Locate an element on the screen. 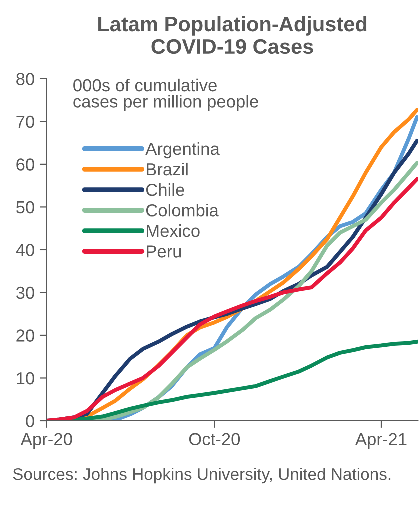 This screenshot has width=419, height=506. source-note: Sources: Johns Hopkins University, United Nations. is located at coordinates (202, 476).